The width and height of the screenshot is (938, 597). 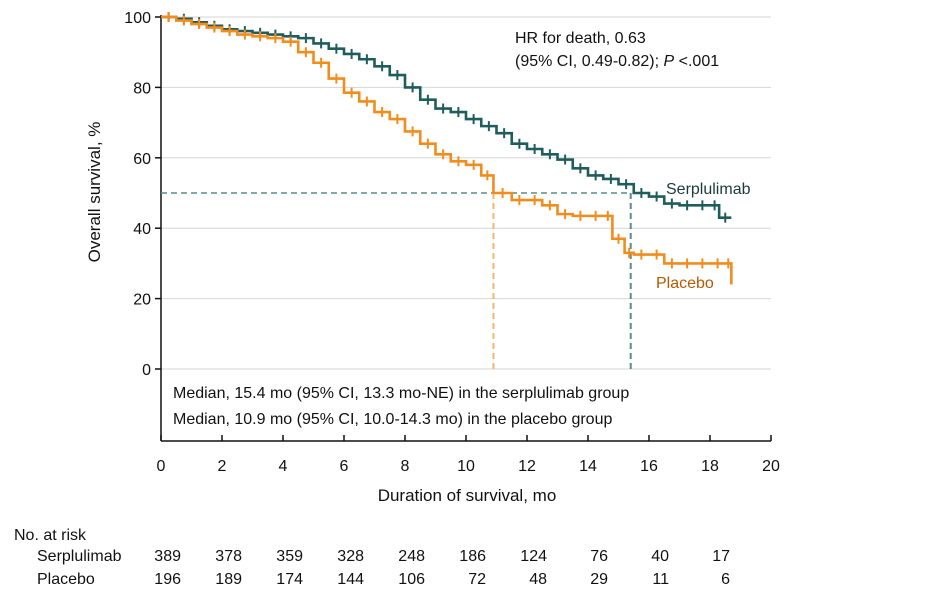 I want to click on x-tick-label: 18, so click(x=710, y=466).